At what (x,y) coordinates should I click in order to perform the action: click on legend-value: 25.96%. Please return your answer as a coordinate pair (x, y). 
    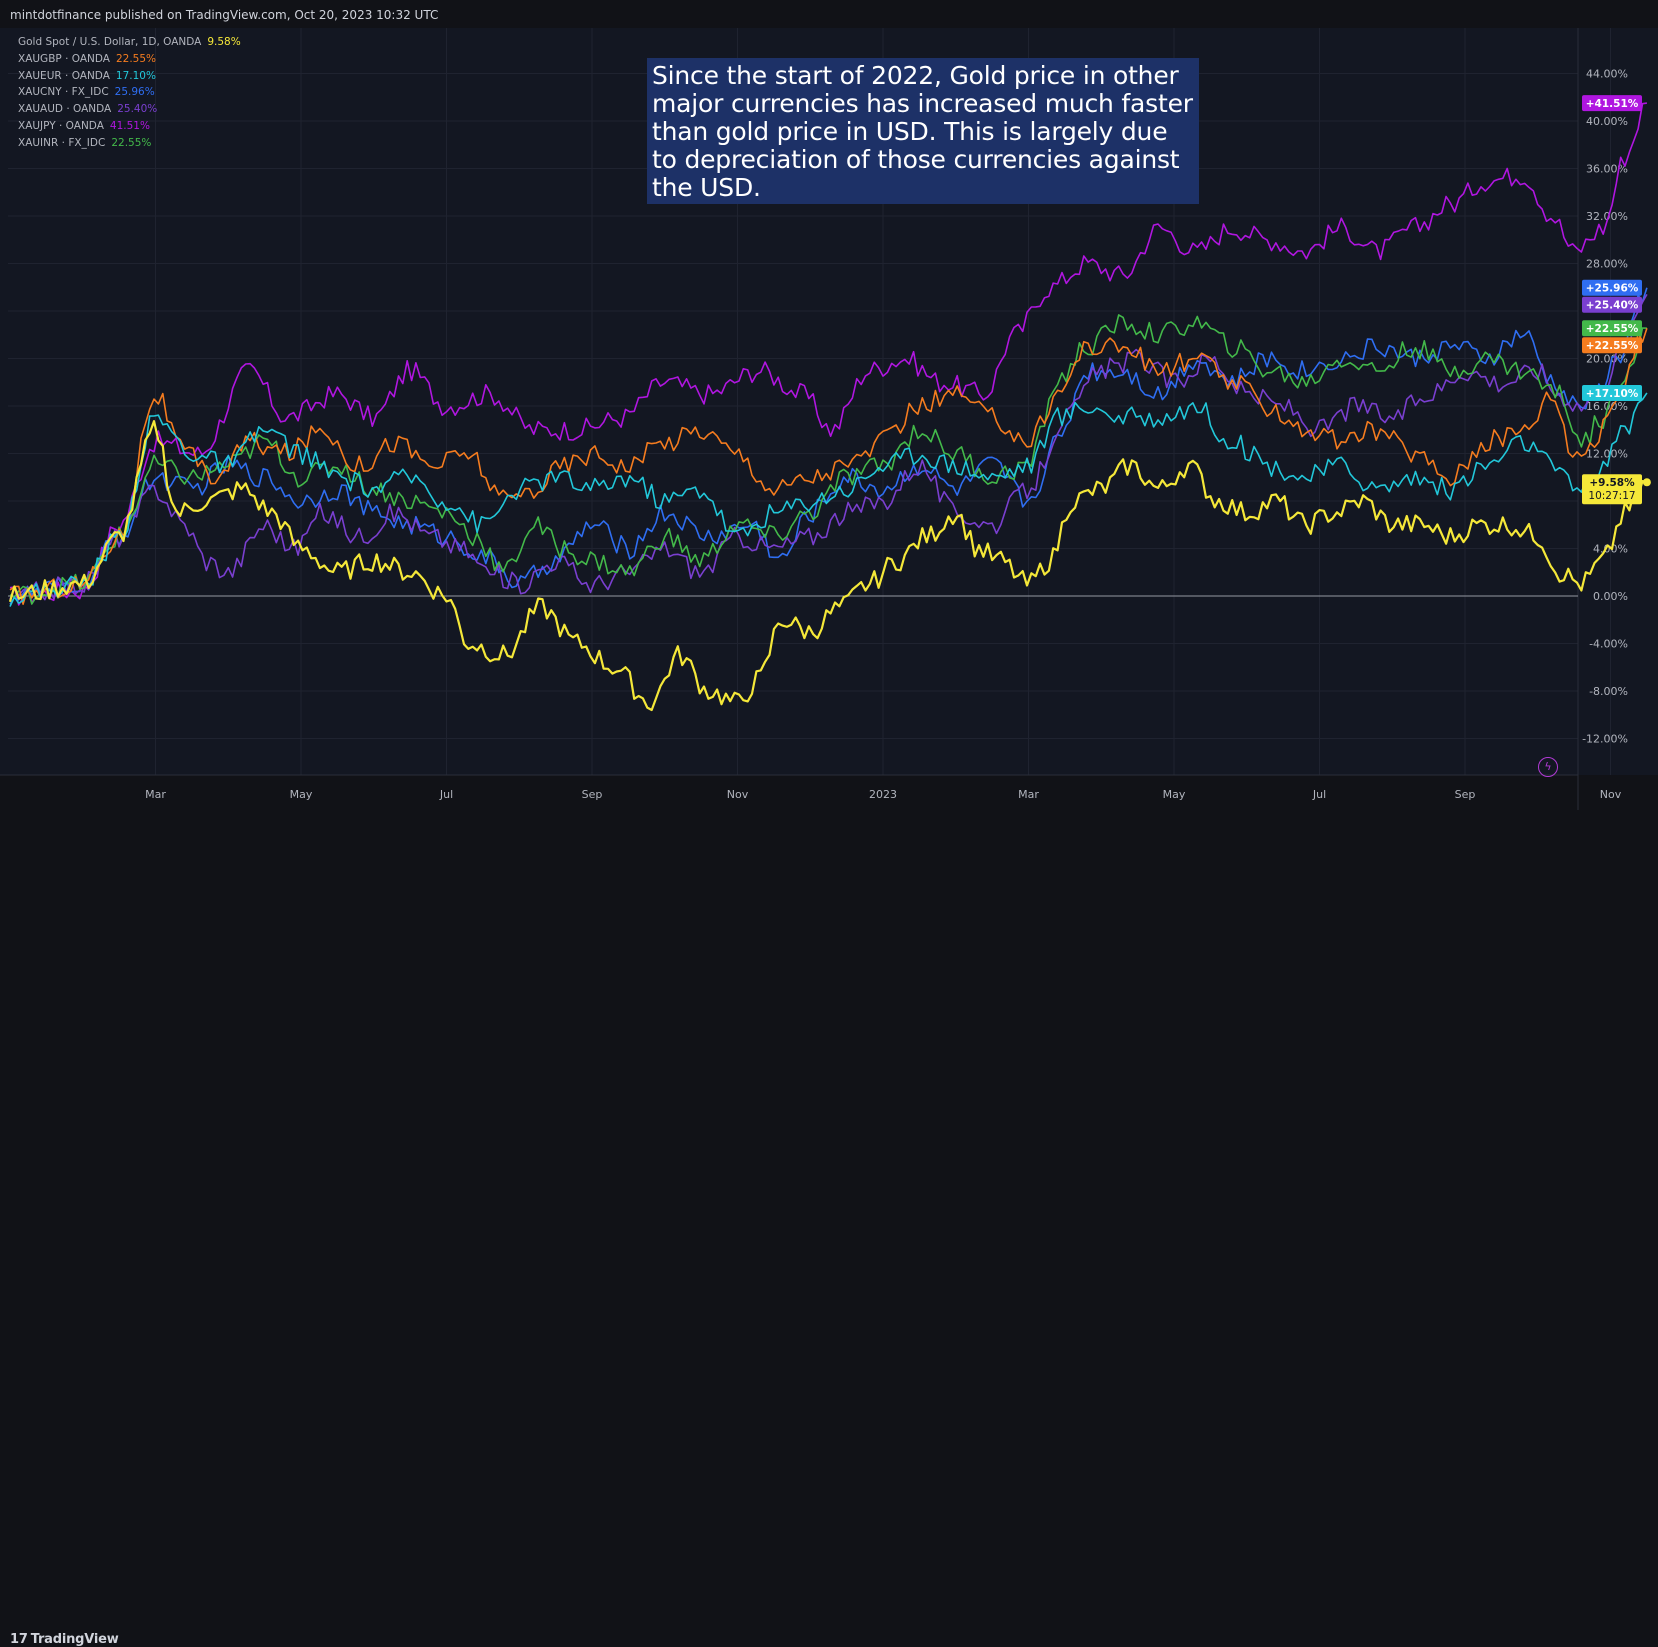
    Looking at the image, I should click on (134, 92).